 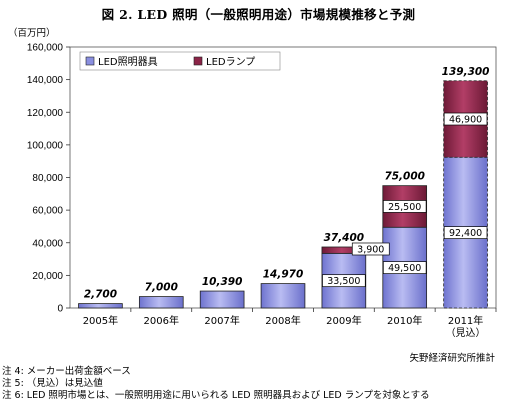 I want to click on total-value-label: 37,400, so click(x=344, y=238).